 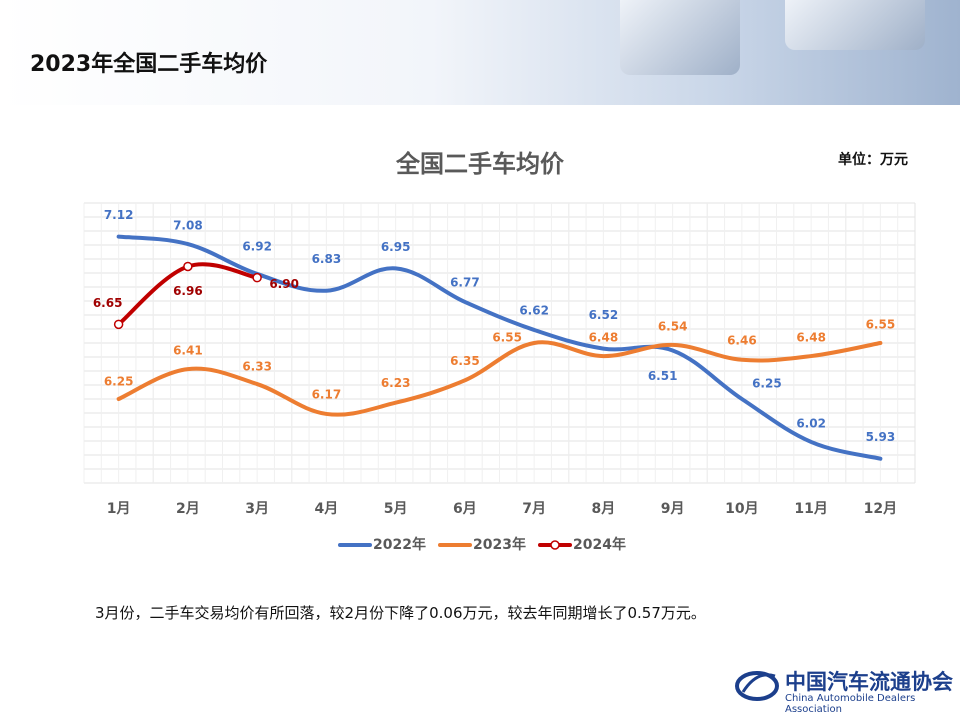 I want to click on data-label: 7.08, so click(x=188, y=226).